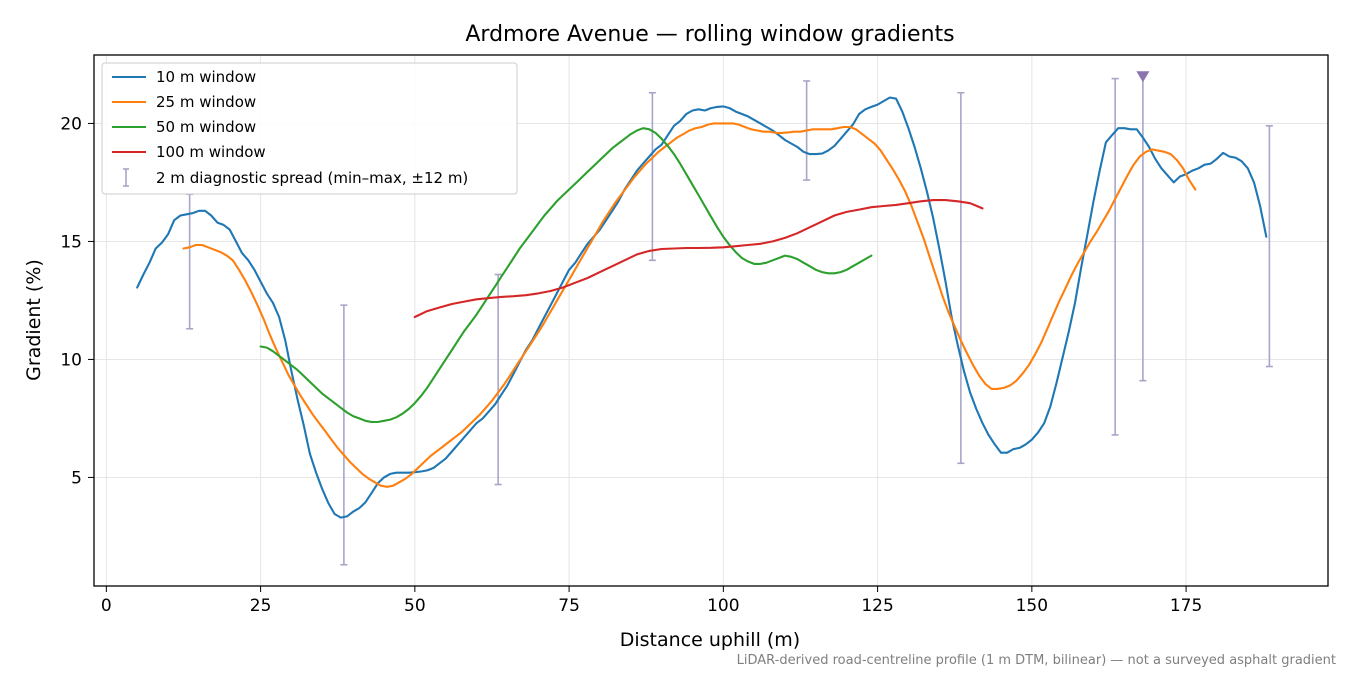 Image resolution: width=1350 pixels, height=675 pixels. Describe the element at coordinates (211, 152) in the screenshot. I see `legend-label-100m: 100 m window` at that location.